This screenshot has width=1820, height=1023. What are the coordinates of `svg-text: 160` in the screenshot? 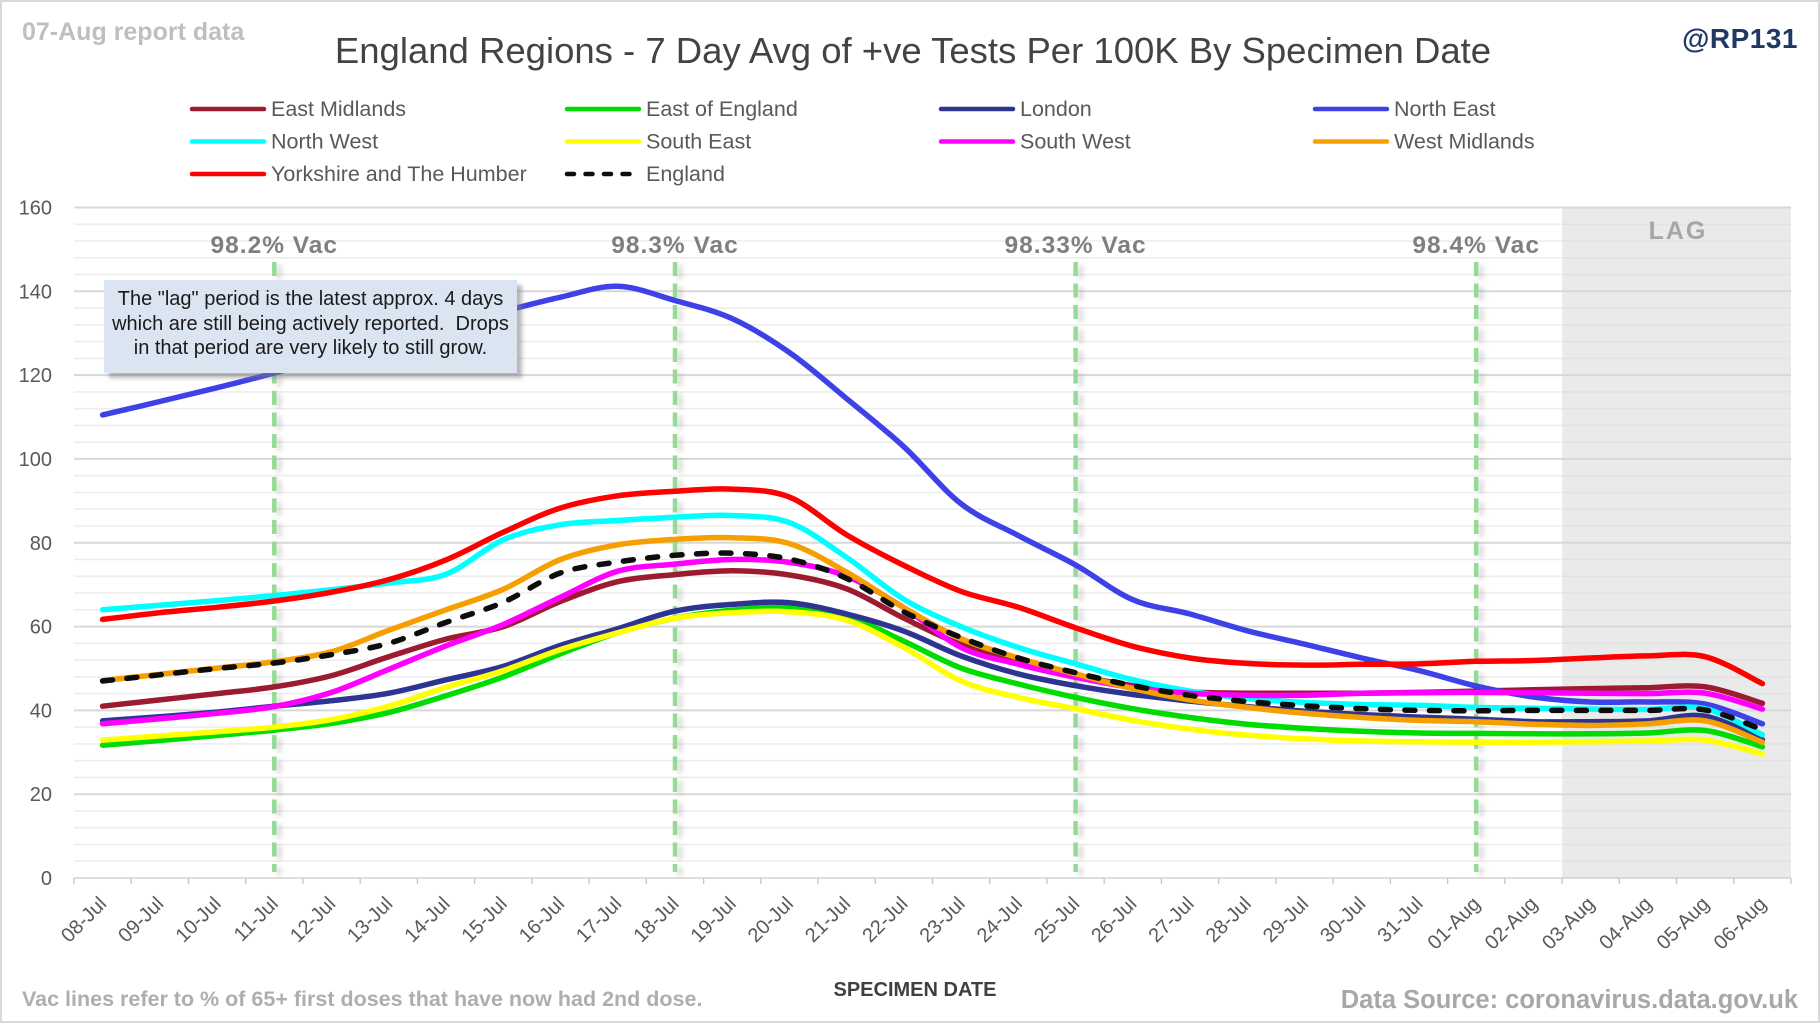 It's located at (35, 209).